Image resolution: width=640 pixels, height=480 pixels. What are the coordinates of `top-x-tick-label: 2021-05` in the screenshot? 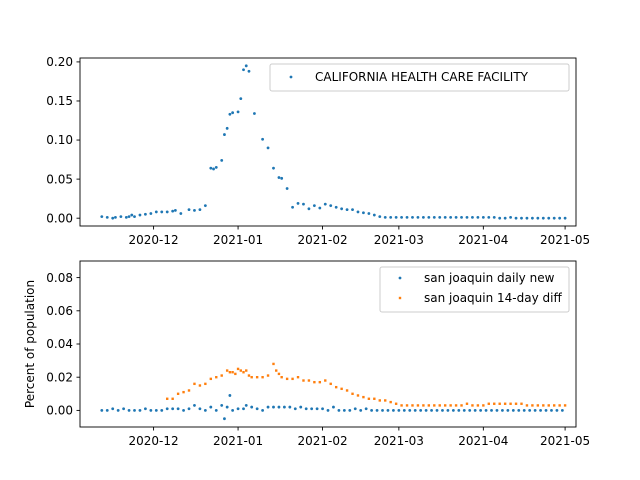 It's located at (565, 240).